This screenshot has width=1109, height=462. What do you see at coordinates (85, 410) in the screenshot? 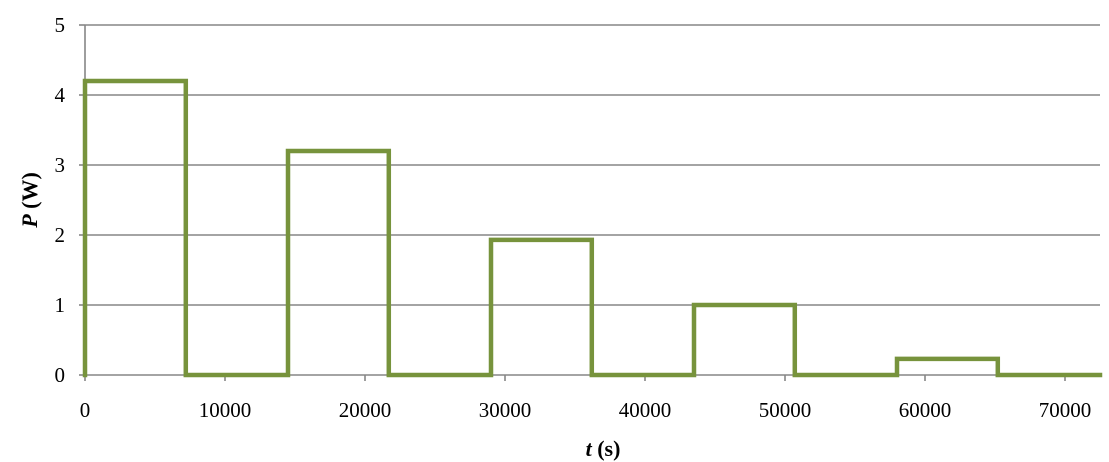
I see `x-tick-label-0: 0` at bounding box center [85, 410].